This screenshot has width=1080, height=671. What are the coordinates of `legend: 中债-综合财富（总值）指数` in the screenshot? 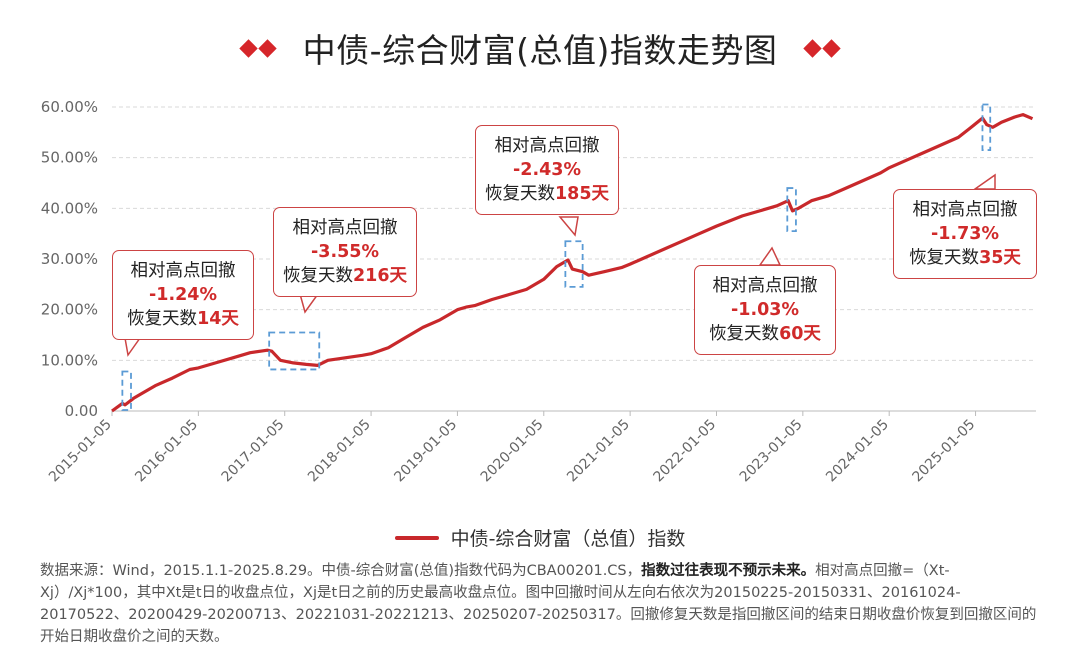 It's located at (540, 537).